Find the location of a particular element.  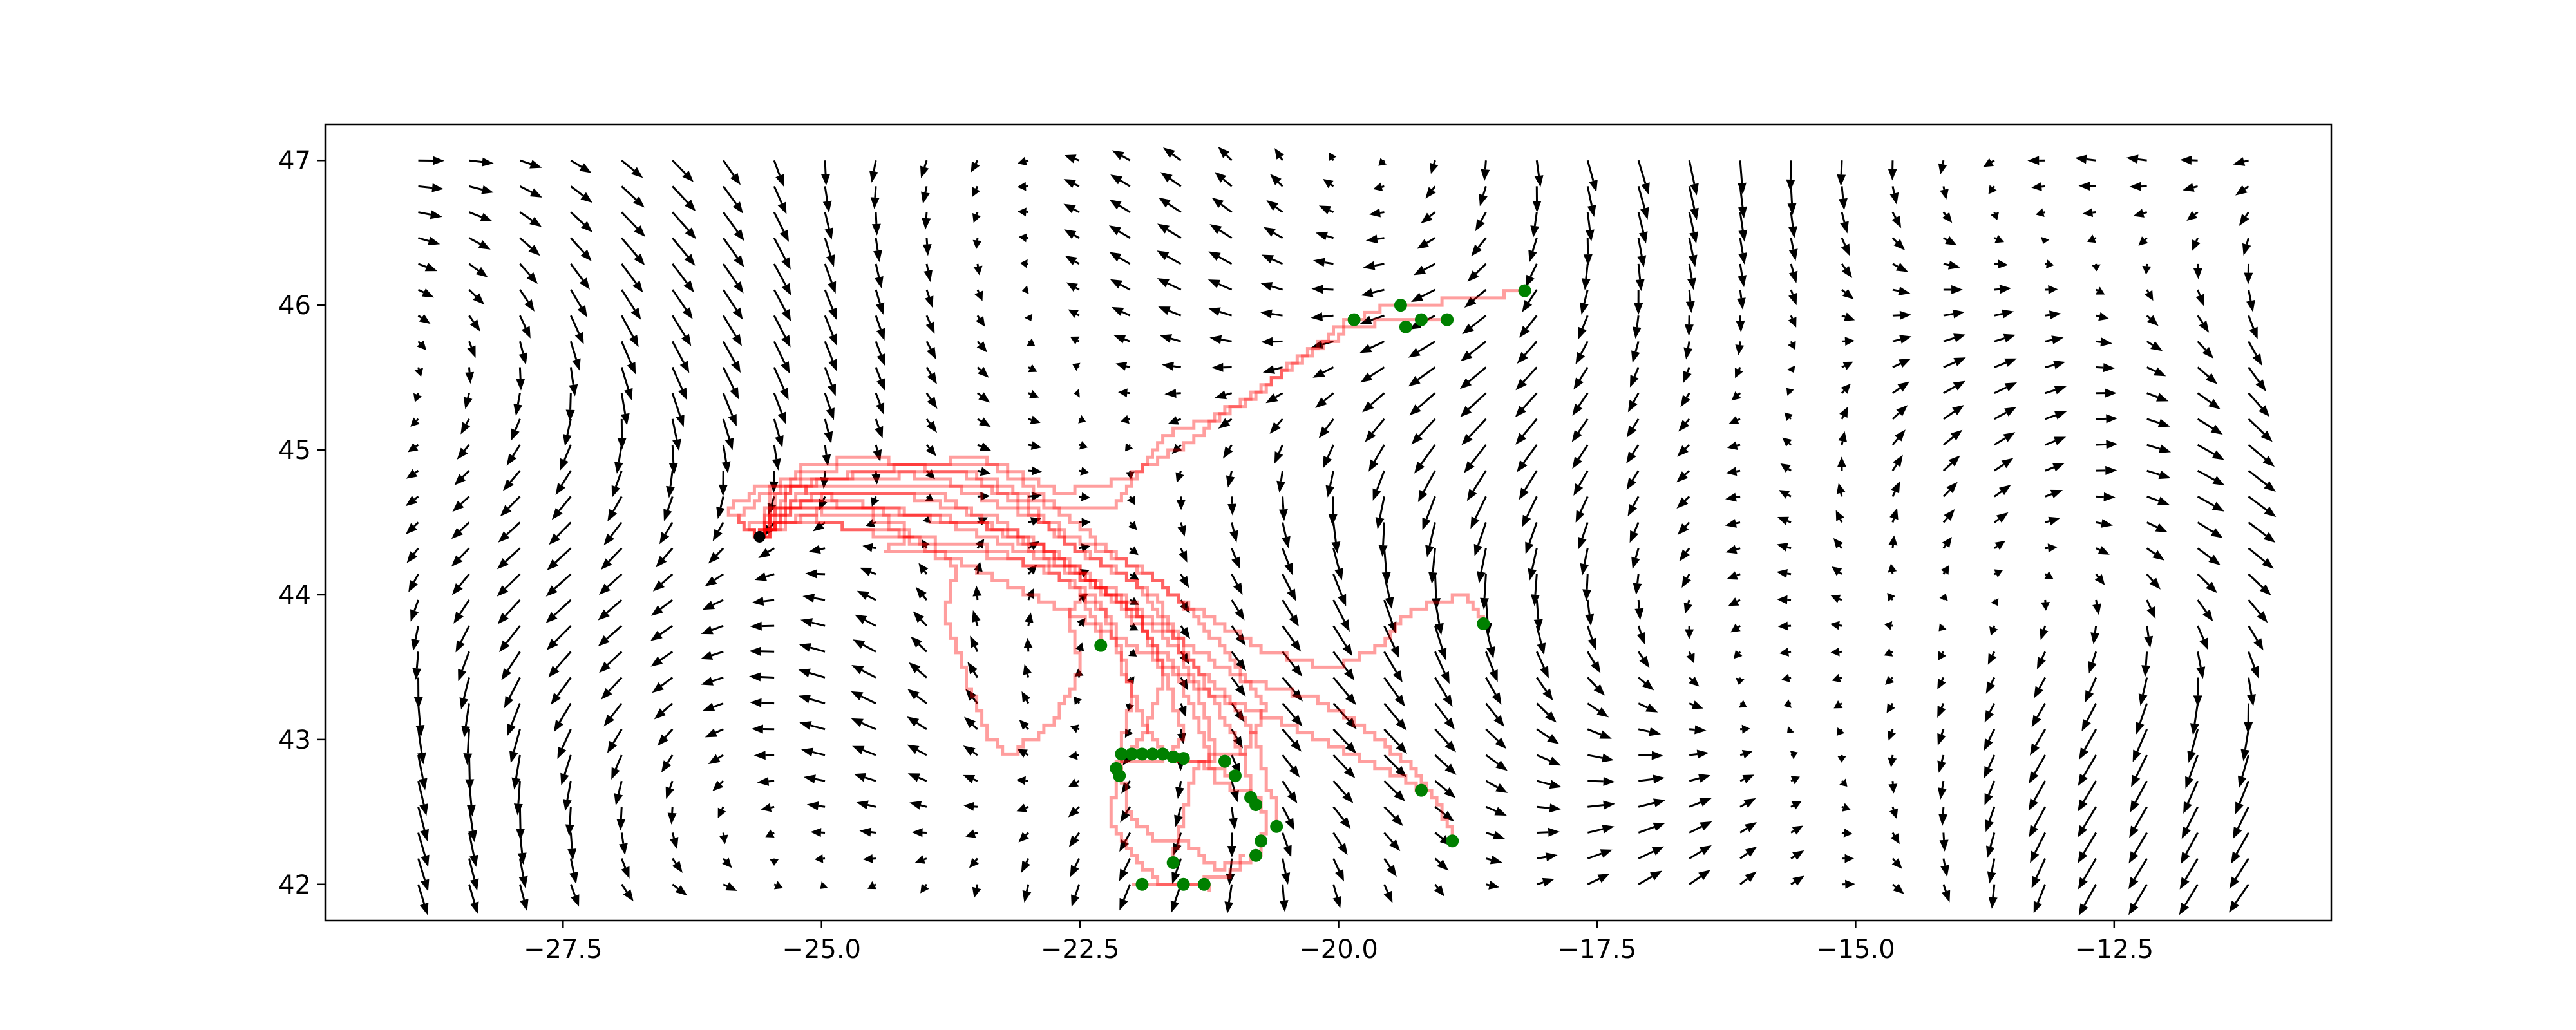

trajectory-line is located at coordinates (1018, 663).